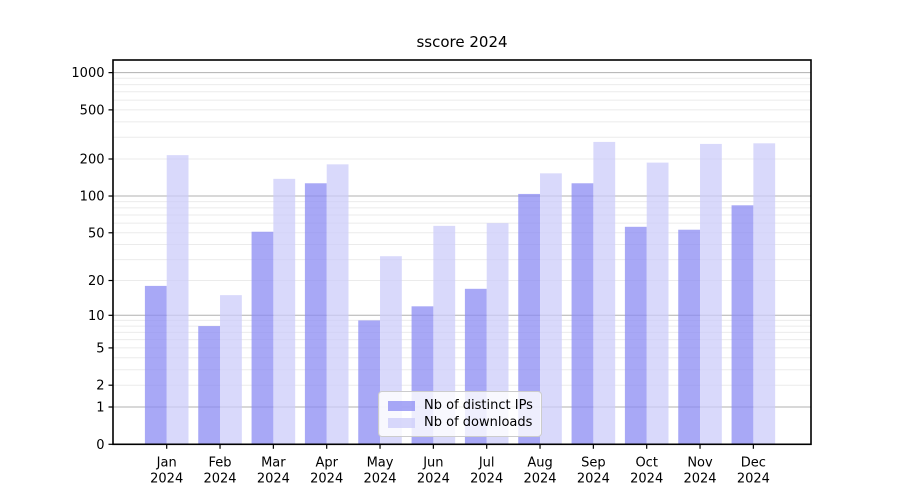 The width and height of the screenshot is (900, 500). Describe the element at coordinates (646, 462) in the screenshot. I see `x-tick-label-month: Oct` at that location.